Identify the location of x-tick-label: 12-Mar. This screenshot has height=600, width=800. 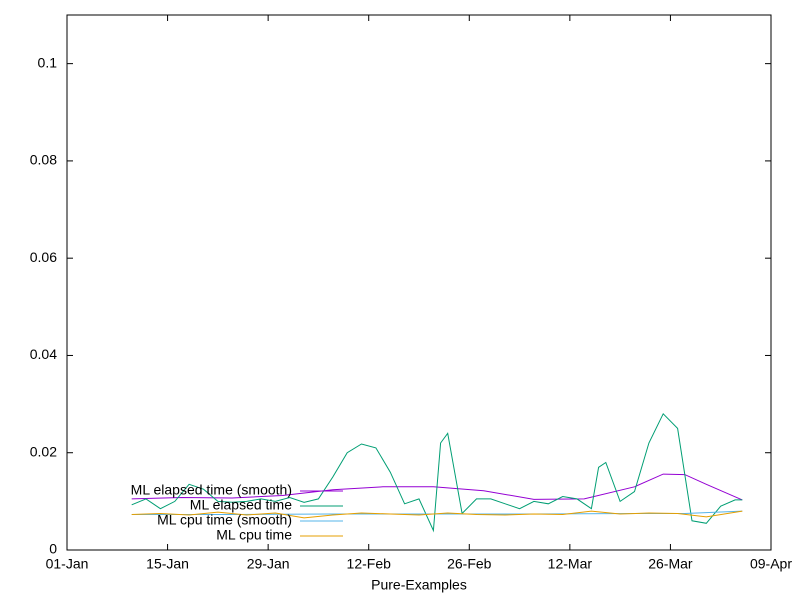
(570, 564).